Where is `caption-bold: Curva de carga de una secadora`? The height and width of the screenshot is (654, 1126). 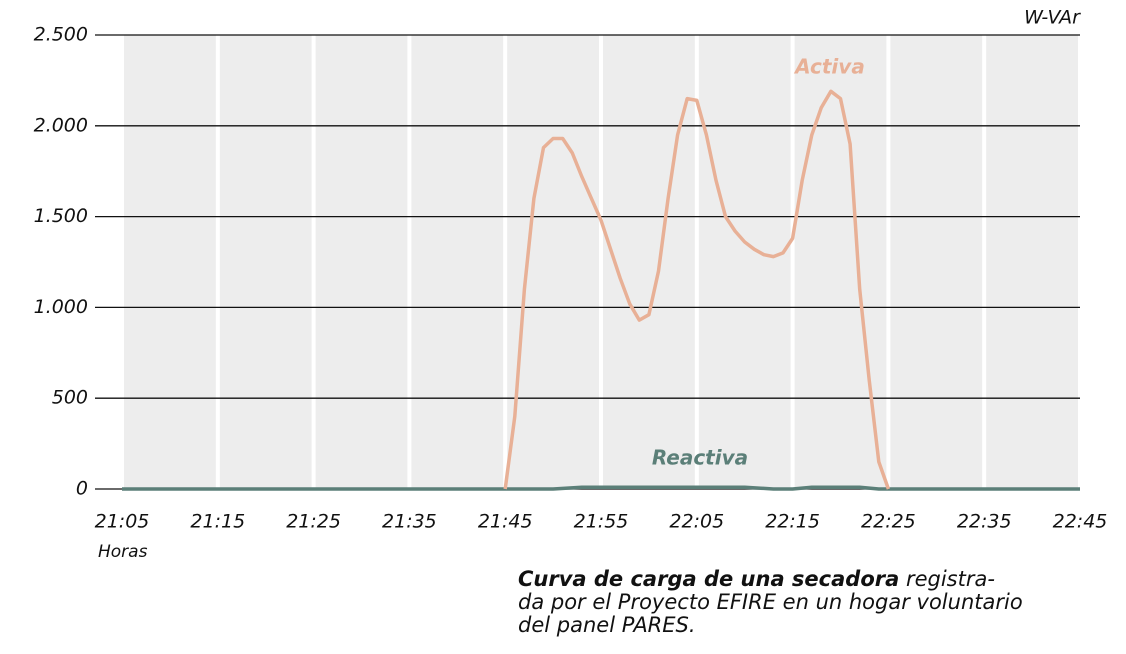
caption-bold: Curva de carga de una secadora is located at coordinates (708, 579).